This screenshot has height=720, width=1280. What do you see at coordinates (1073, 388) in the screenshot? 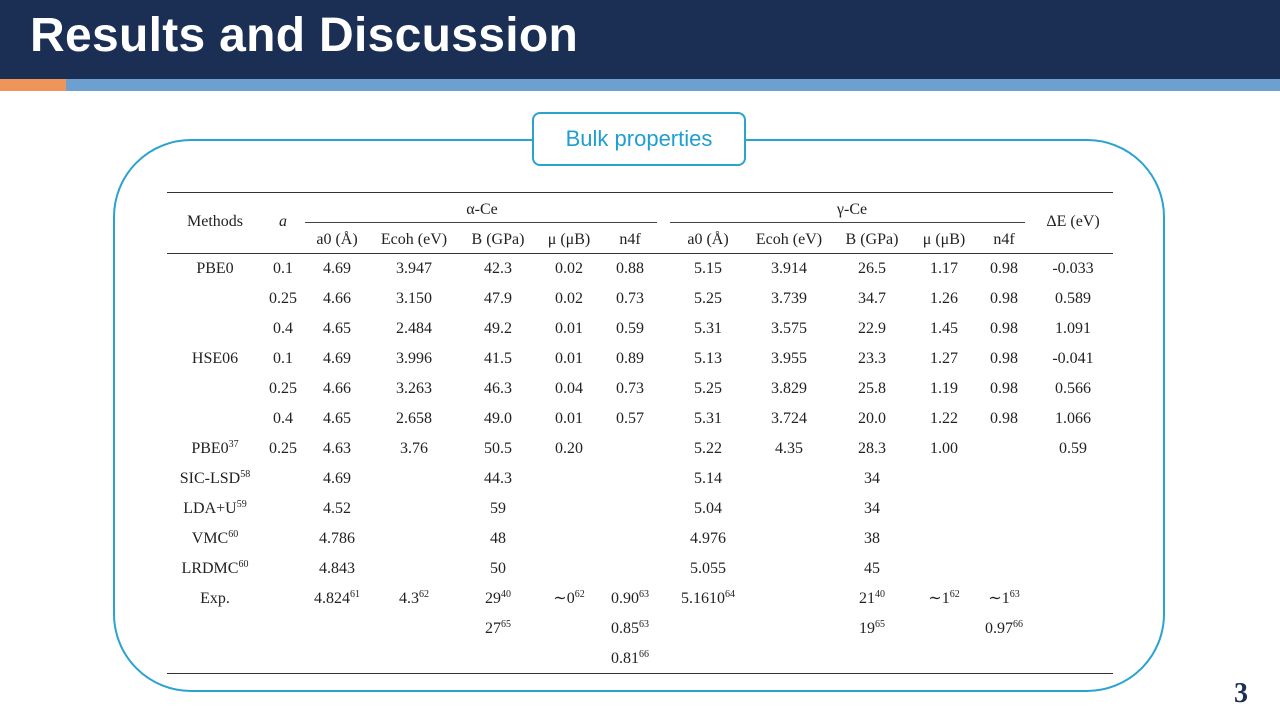
I see `delta-e-cell: 0.566` at bounding box center [1073, 388].